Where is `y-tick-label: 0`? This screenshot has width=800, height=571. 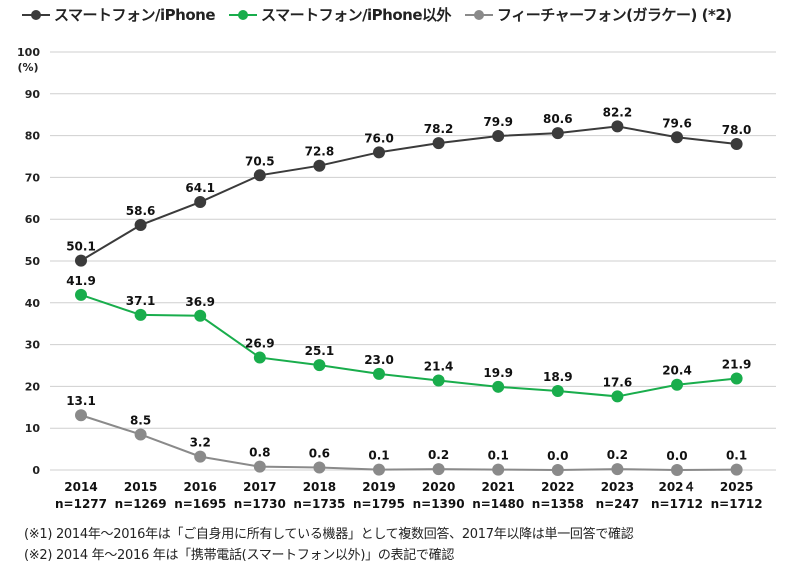 y-tick-label: 0 is located at coordinates (36, 470).